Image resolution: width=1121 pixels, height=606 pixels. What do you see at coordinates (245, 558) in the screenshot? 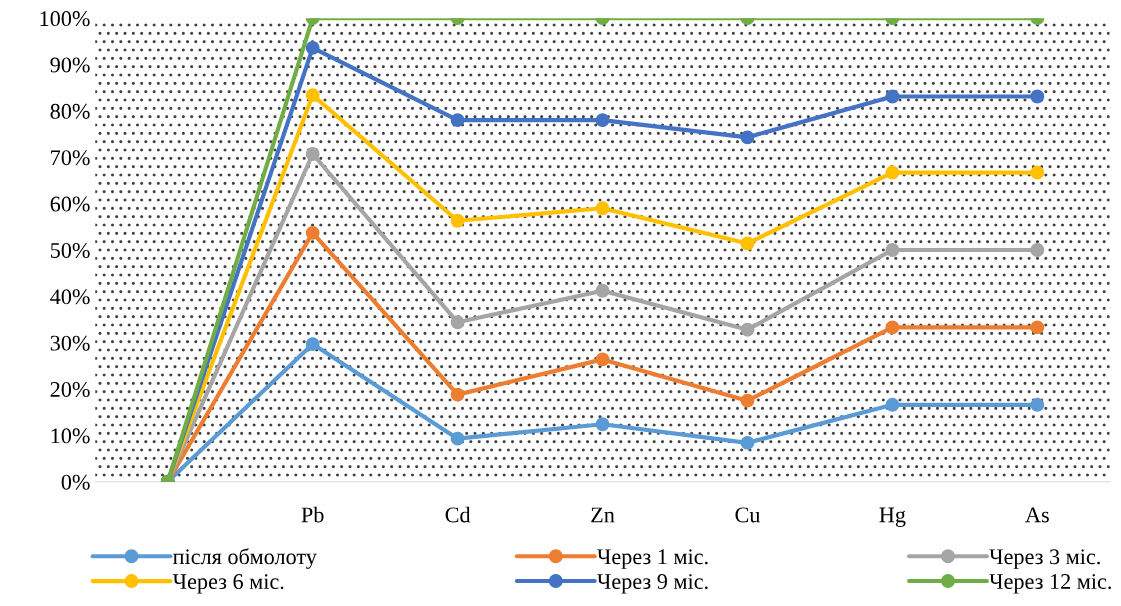
I see `legend-label: після обмолоту` at bounding box center [245, 558].